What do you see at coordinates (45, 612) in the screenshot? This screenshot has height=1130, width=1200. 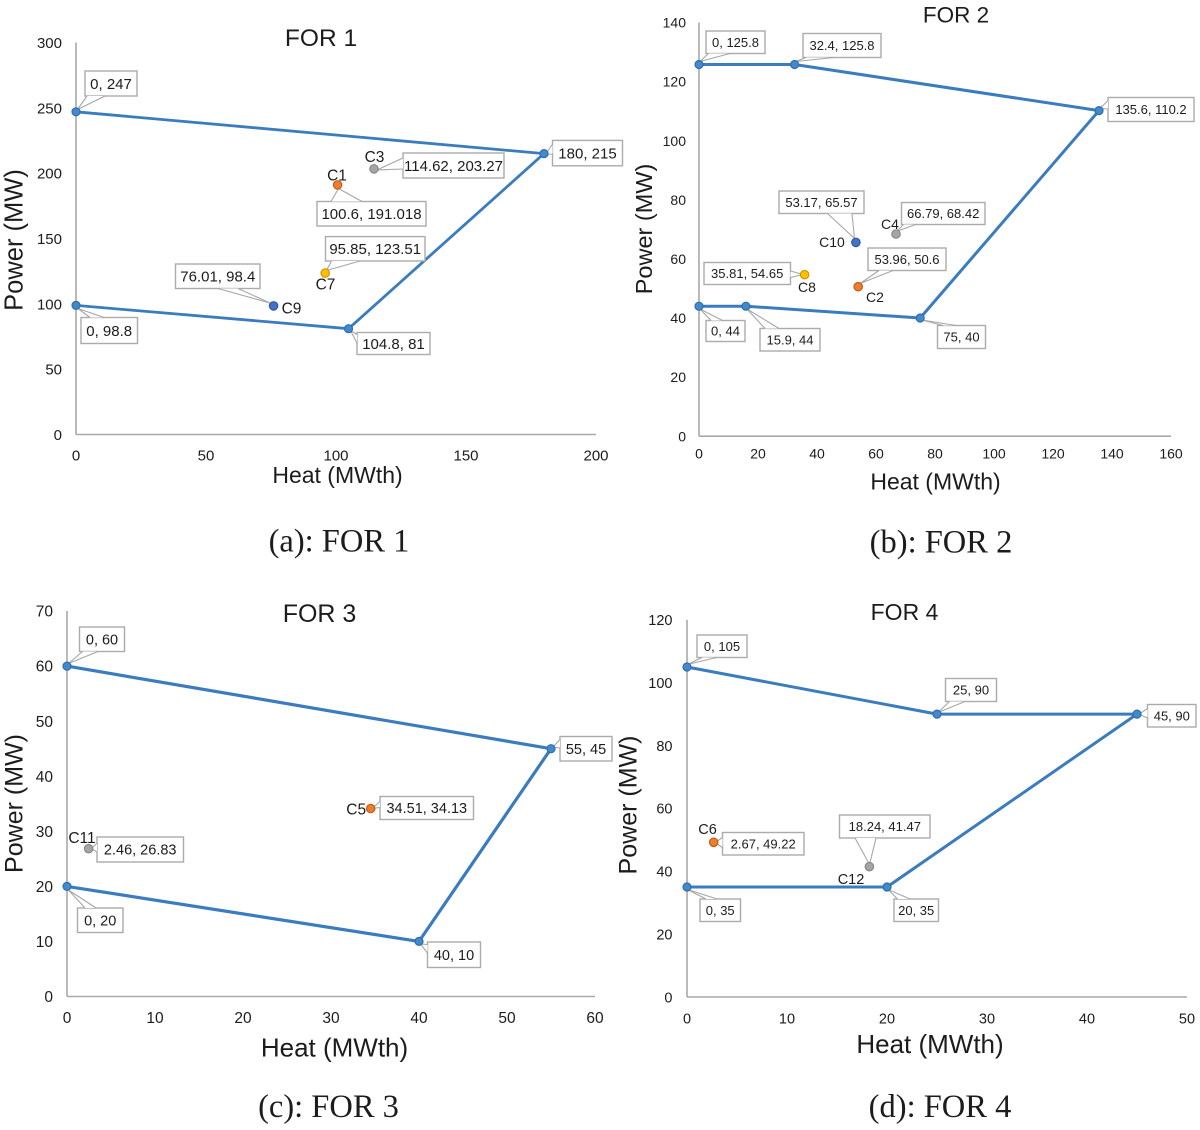 I see `svg-text: 70` at bounding box center [45, 612].